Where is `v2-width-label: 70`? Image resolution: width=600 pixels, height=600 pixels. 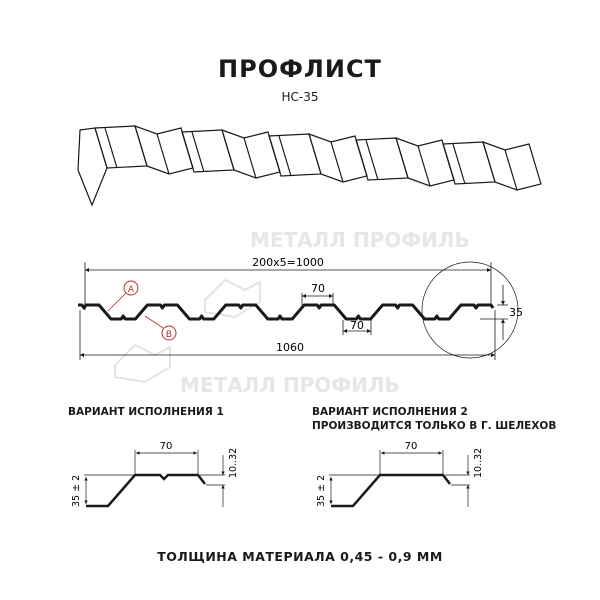
v2-width-label: 70 is located at coordinates (411, 446).